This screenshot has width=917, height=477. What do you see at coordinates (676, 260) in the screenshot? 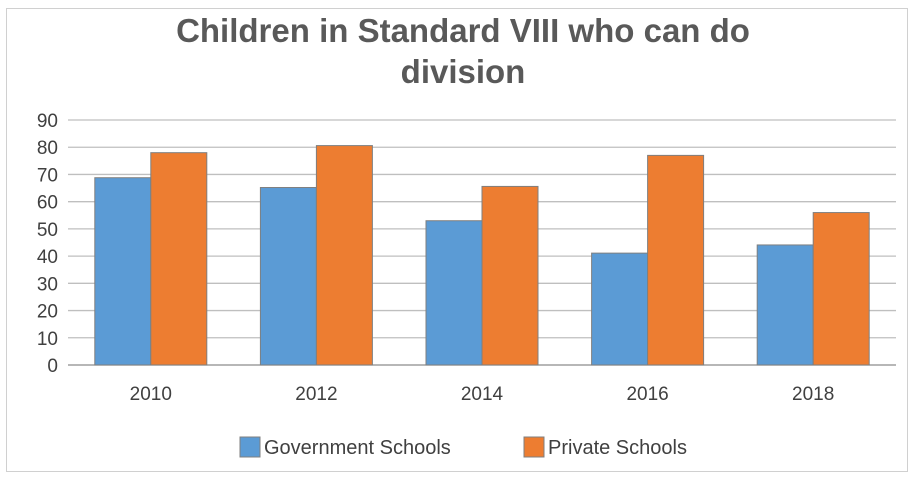
I see `bar-private-schools-2016` at bounding box center [676, 260].